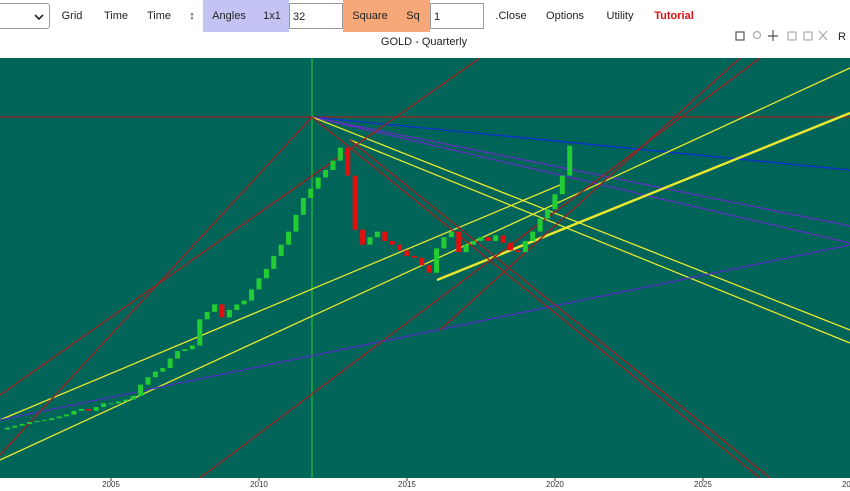  I want to click on save-icon, so click(740, 36).